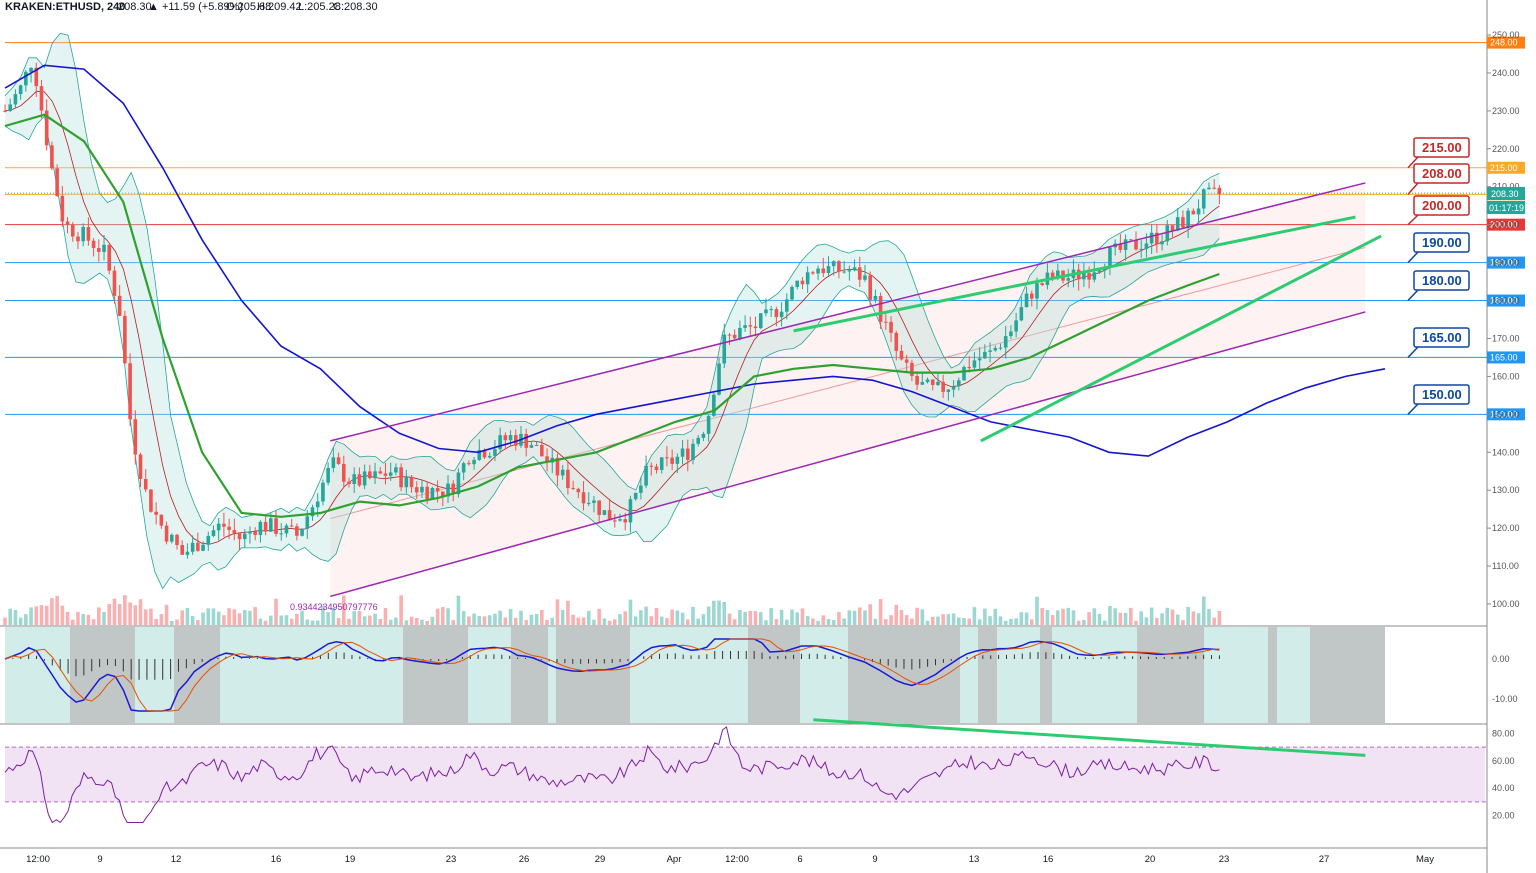  What do you see at coordinates (1441, 205) in the screenshot?
I see `callout-box` at bounding box center [1441, 205].